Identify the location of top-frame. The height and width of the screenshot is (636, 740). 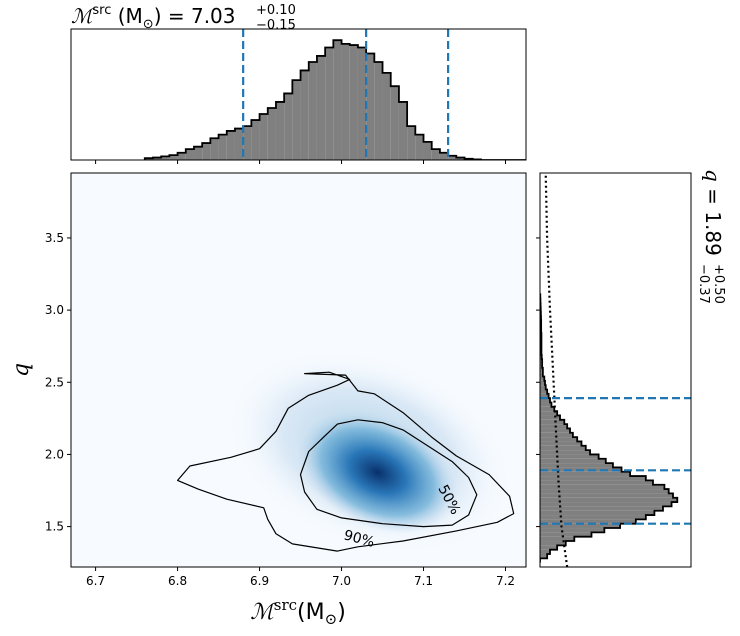
(298, 94).